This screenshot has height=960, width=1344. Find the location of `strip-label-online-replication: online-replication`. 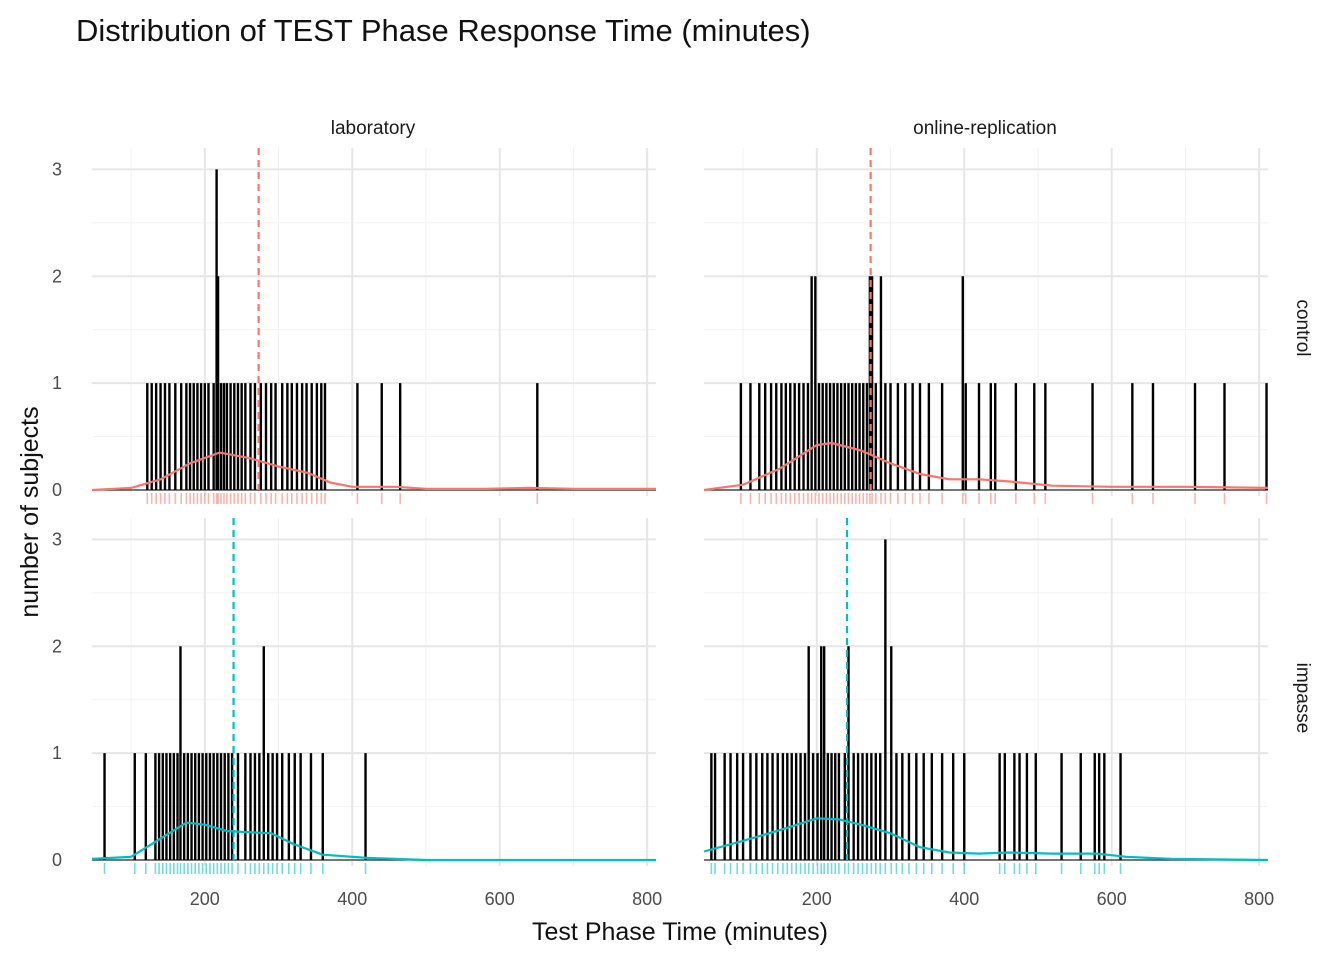

strip-label-online-replication: online-replication is located at coordinates (985, 128).